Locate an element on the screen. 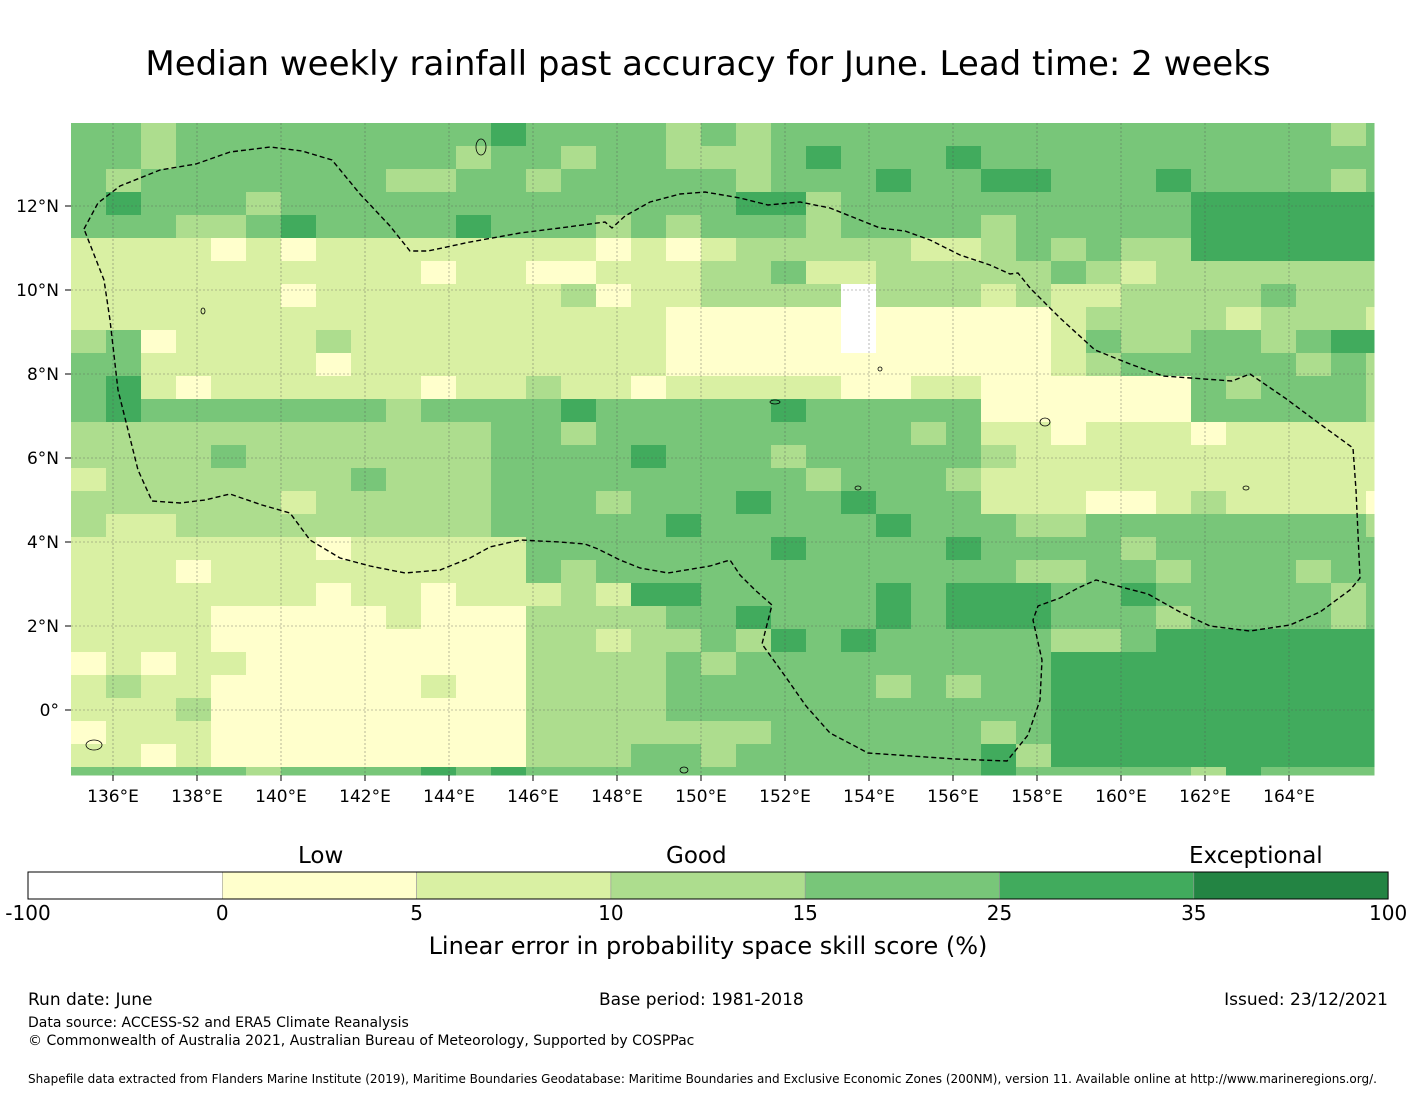 This screenshot has height=1095, width=1416. island-outline is located at coordinates (481, 147).